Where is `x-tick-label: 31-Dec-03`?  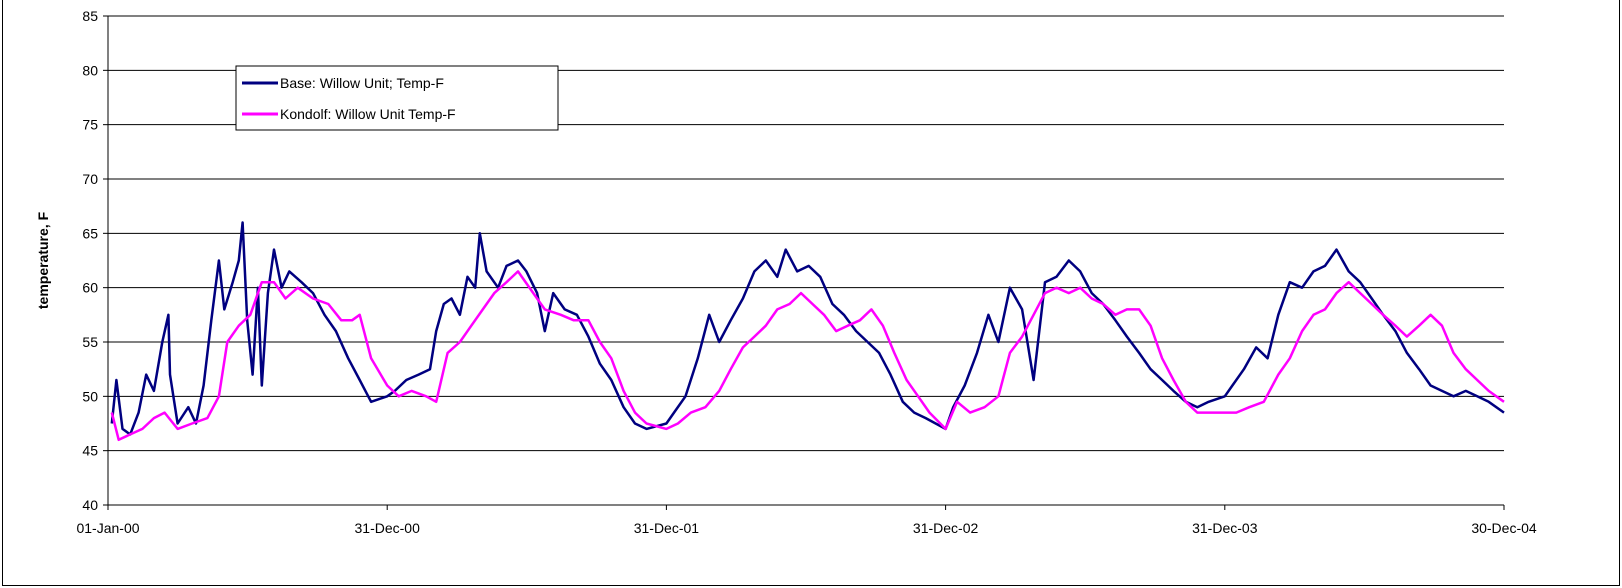 x-tick-label: 31-Dec-03 is located at coordinates (1225, 528).